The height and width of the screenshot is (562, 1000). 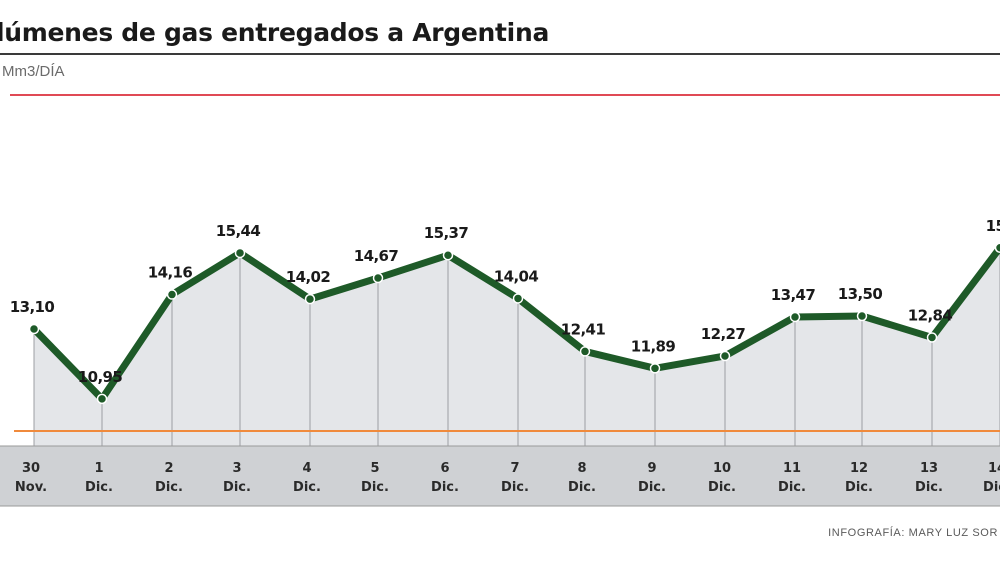 What do you see at coordinates (306, 468) in the screenshot?
I see `tick-label-day: 4` at bounding box center [306, 468].